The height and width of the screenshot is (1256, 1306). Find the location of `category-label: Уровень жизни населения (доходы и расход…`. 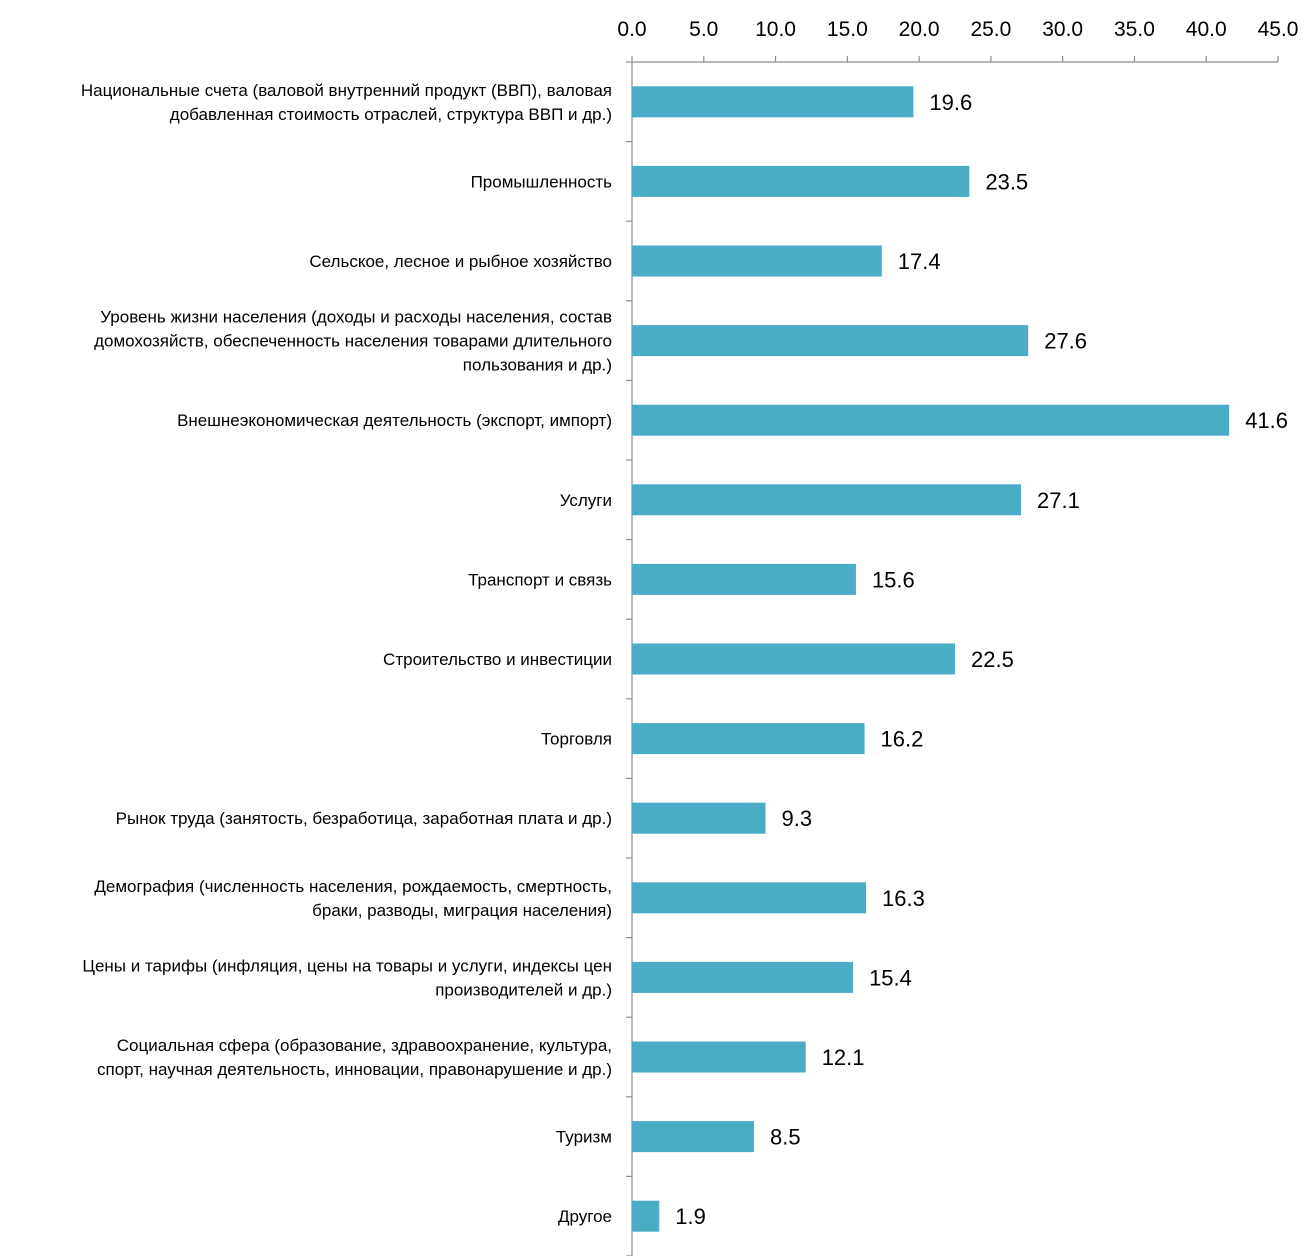

category-label: Уровень жизни населения (доходы и расход… is located at coordinates (353, 341).